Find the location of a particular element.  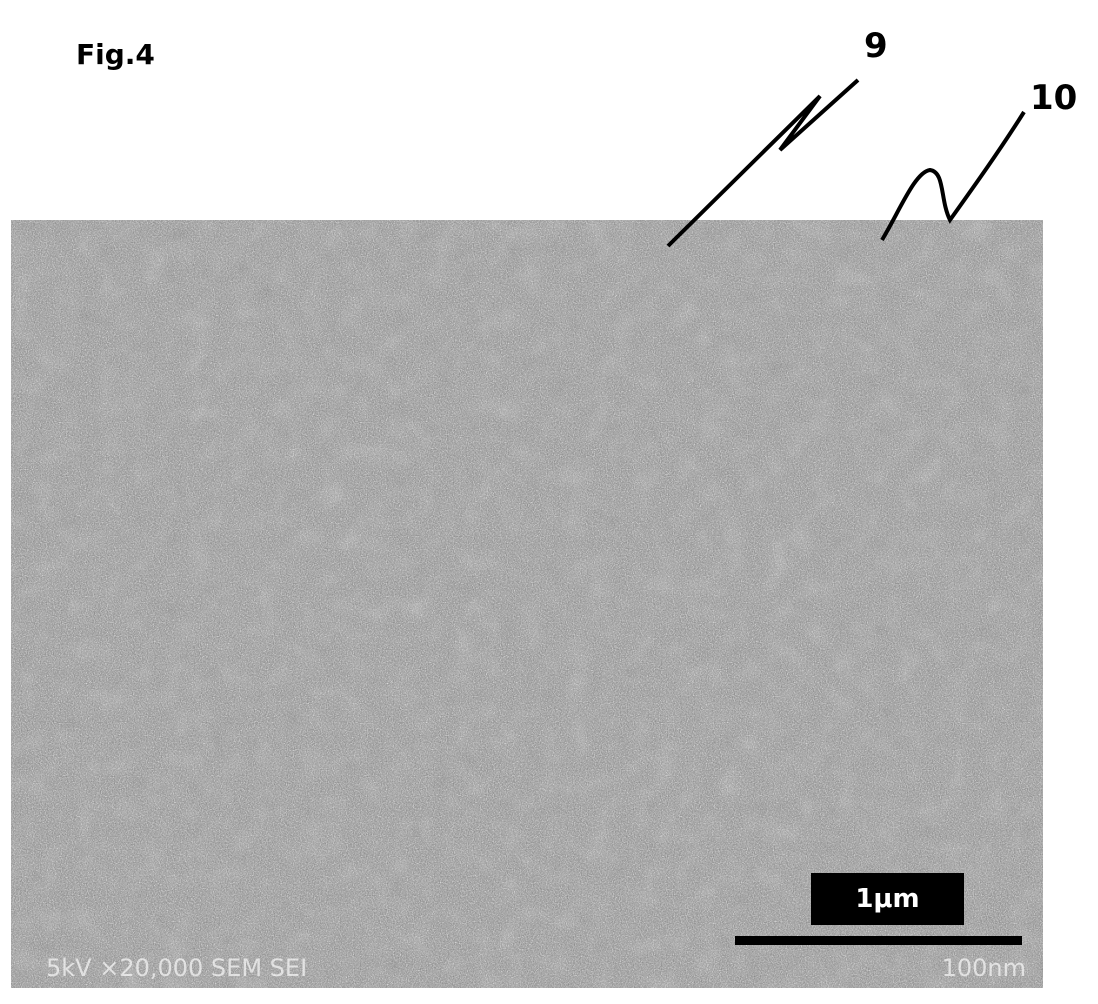

instrument-settings-text: 5kV ×20,000 SEM SEI is located at coordinates (176, 968).